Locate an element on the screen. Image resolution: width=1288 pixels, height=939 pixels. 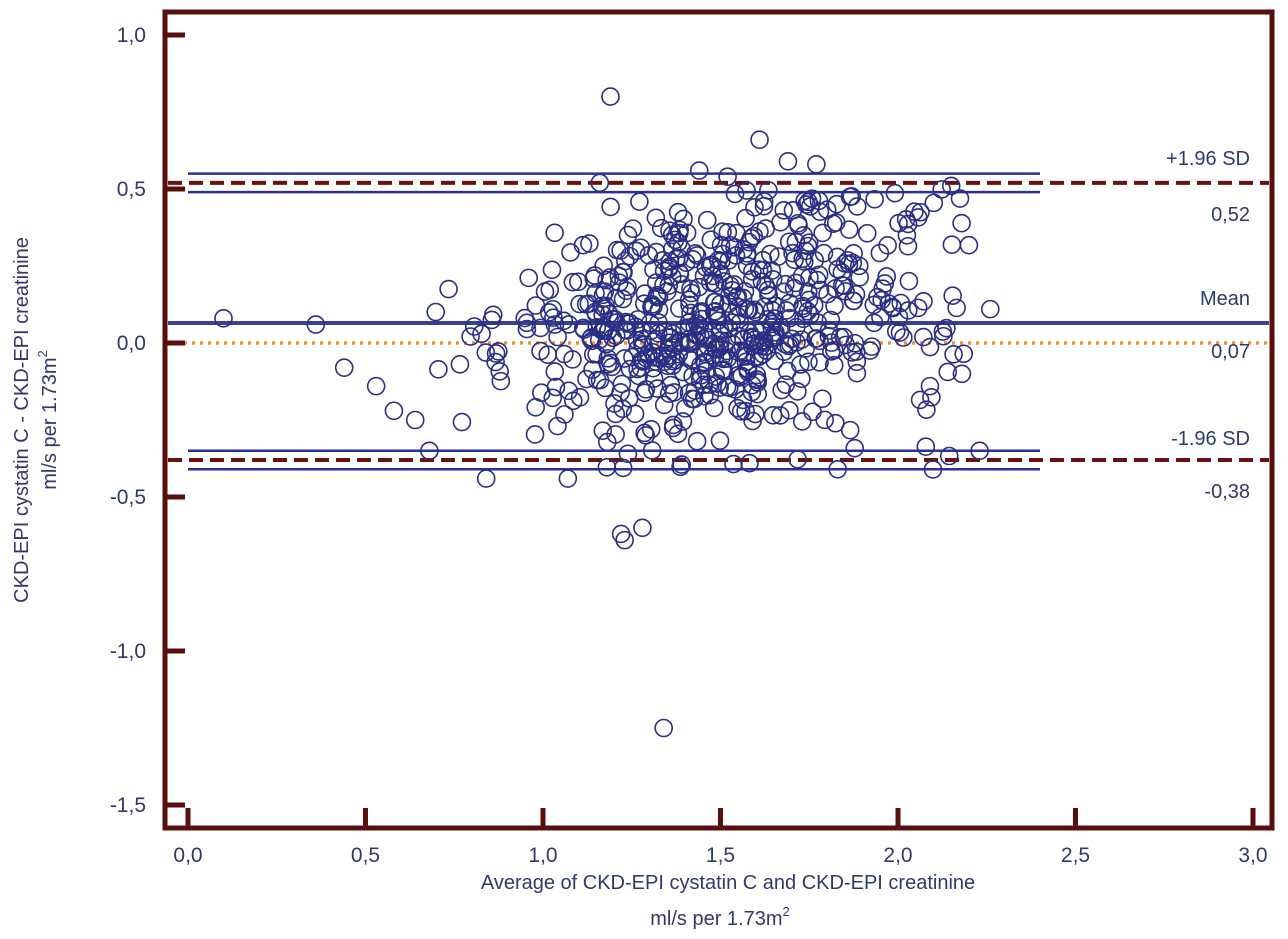
y-axis-unit-superscript: 2 is located at coordinates (42, 353).